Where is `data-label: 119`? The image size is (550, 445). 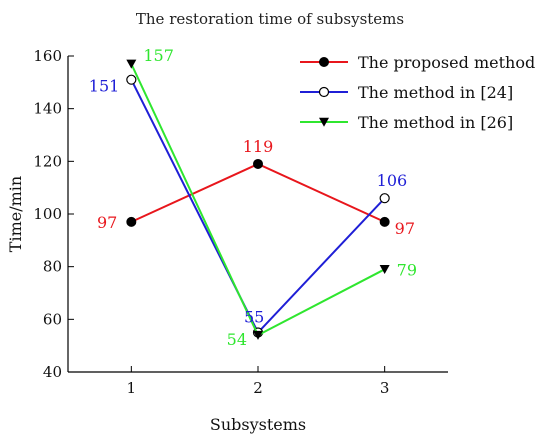
data-label: 119 is located at coordinates (258, 146).